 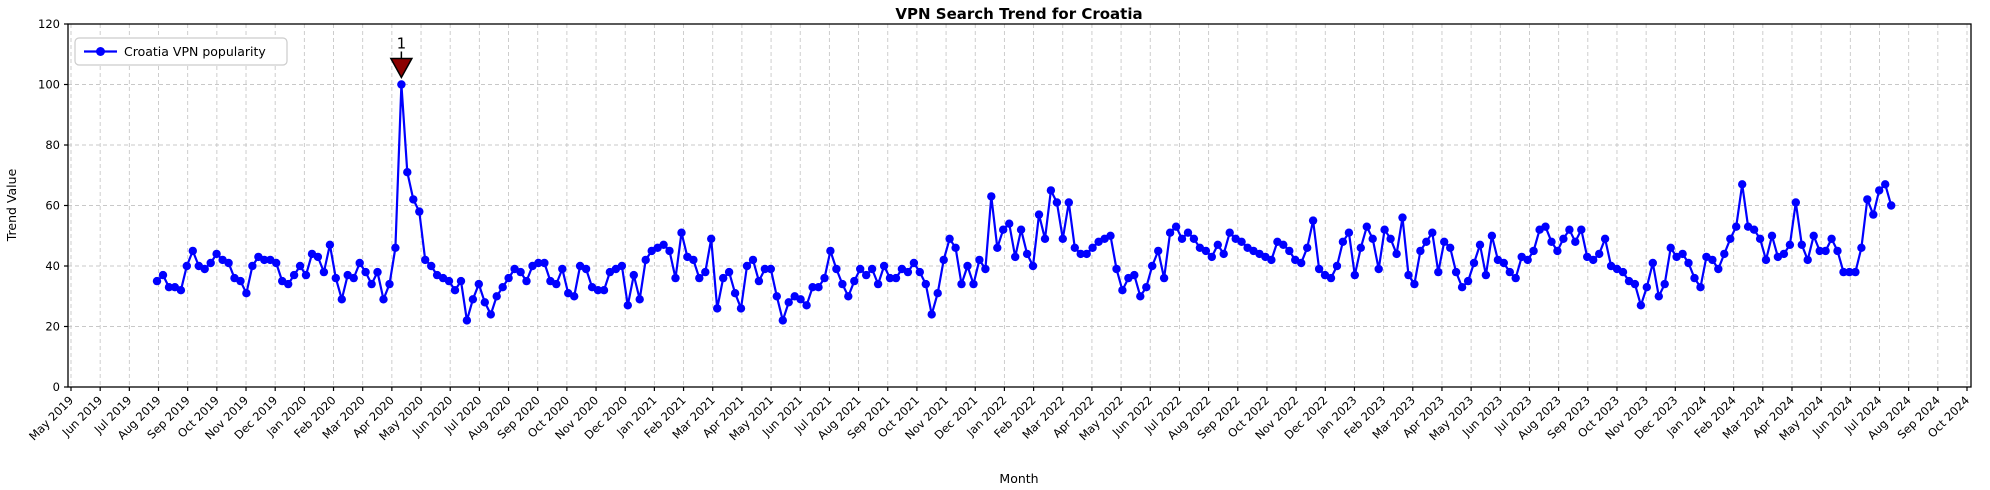 What do you see at coordinates (100, 51) in the screenshot?
I see `legend-marker-icon` at bounding box center [100, 51].